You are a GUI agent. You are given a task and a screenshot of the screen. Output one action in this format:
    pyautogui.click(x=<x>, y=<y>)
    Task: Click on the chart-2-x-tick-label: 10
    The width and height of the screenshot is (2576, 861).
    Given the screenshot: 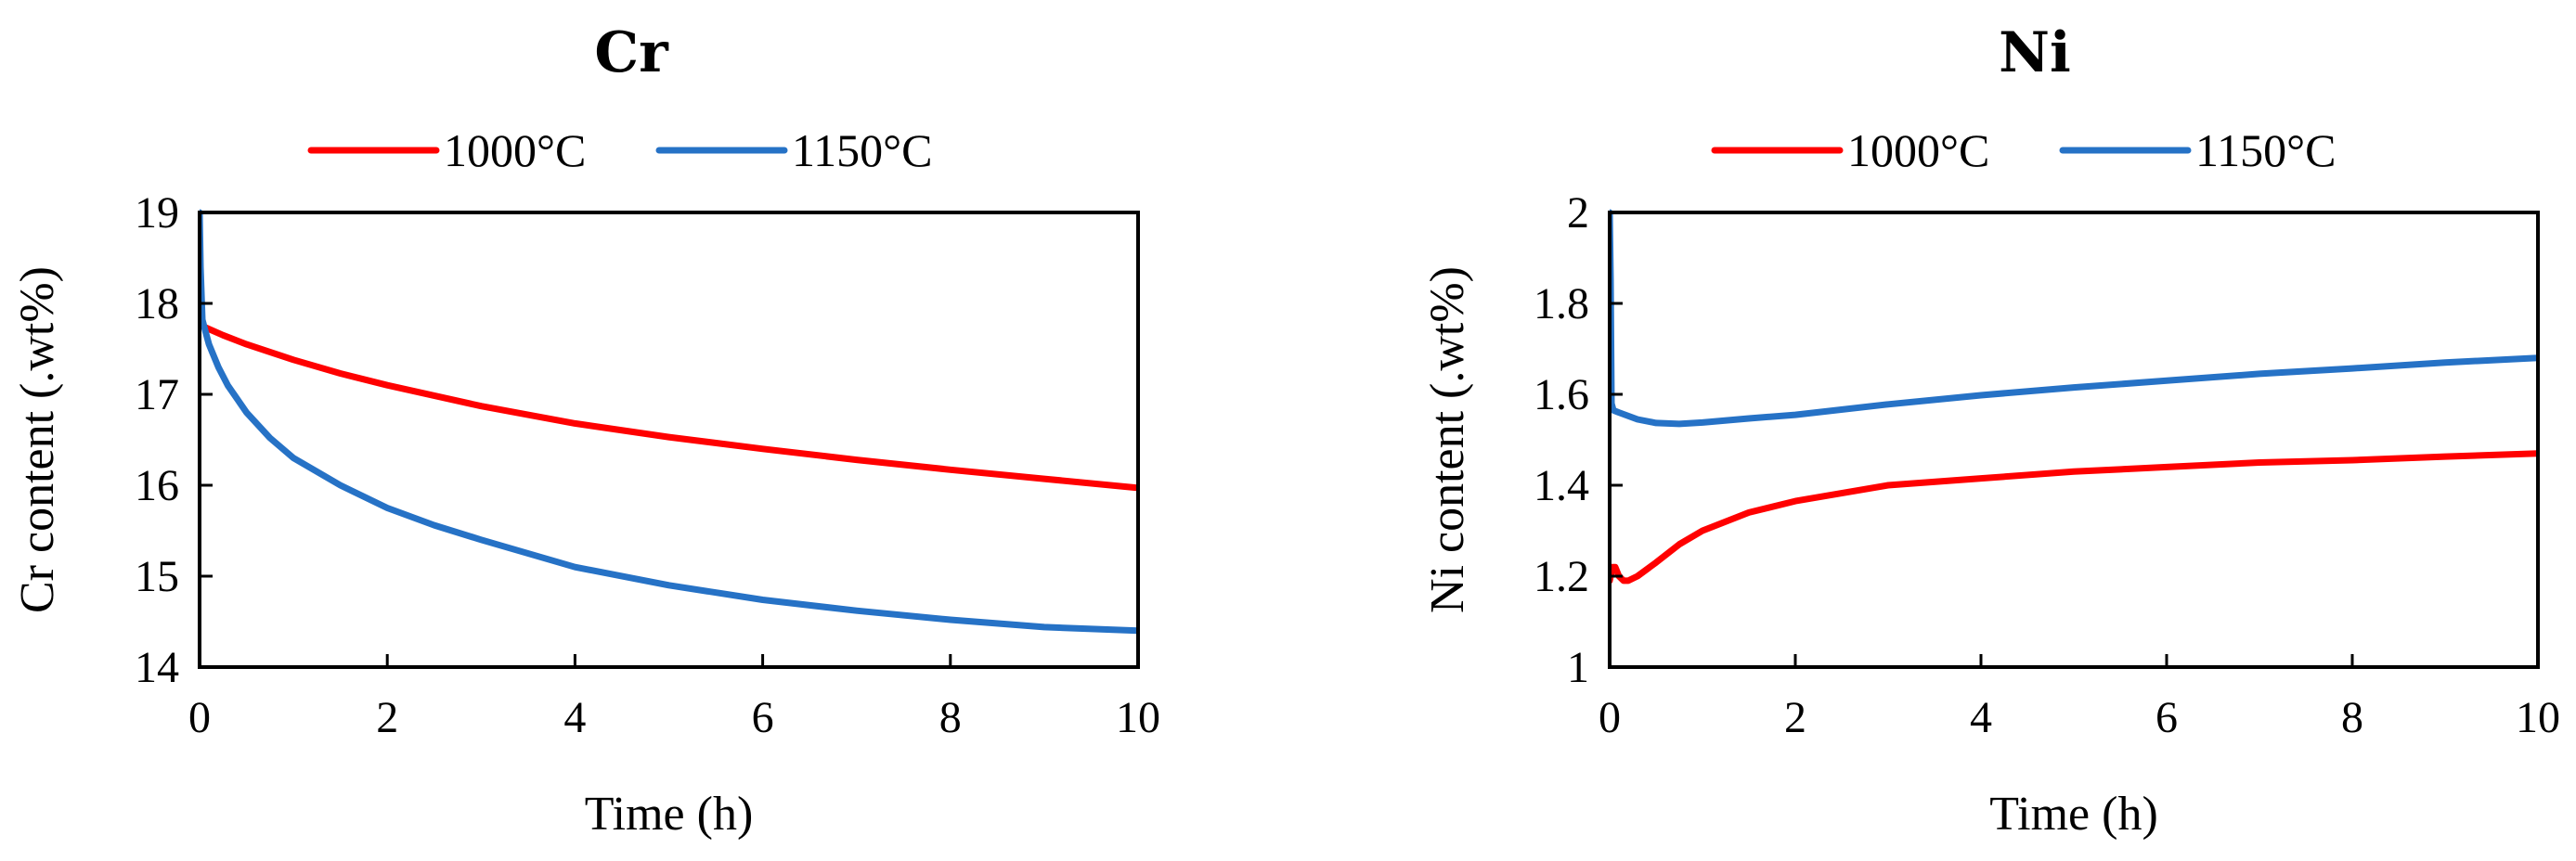 What is the action you would take?
    pyautogui.click(x=2538, y=717)
    